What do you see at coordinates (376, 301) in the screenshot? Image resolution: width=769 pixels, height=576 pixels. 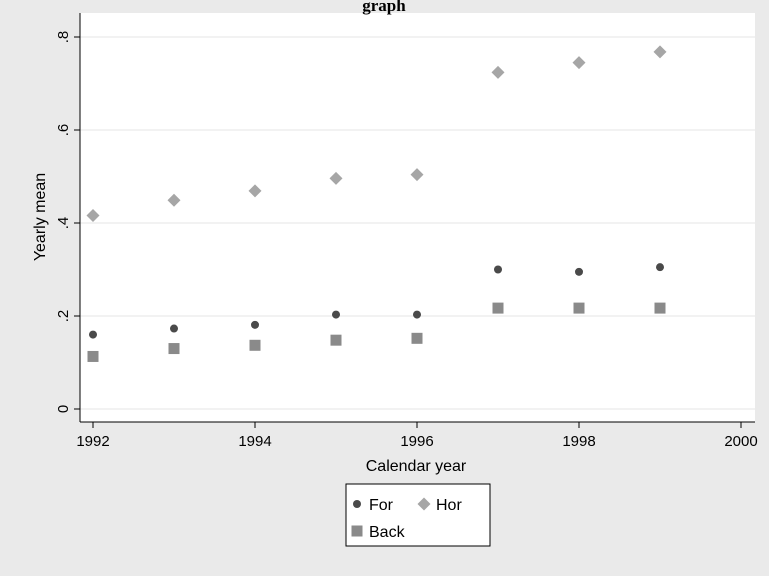 I see `series-for` at bounding box center [376, 301].